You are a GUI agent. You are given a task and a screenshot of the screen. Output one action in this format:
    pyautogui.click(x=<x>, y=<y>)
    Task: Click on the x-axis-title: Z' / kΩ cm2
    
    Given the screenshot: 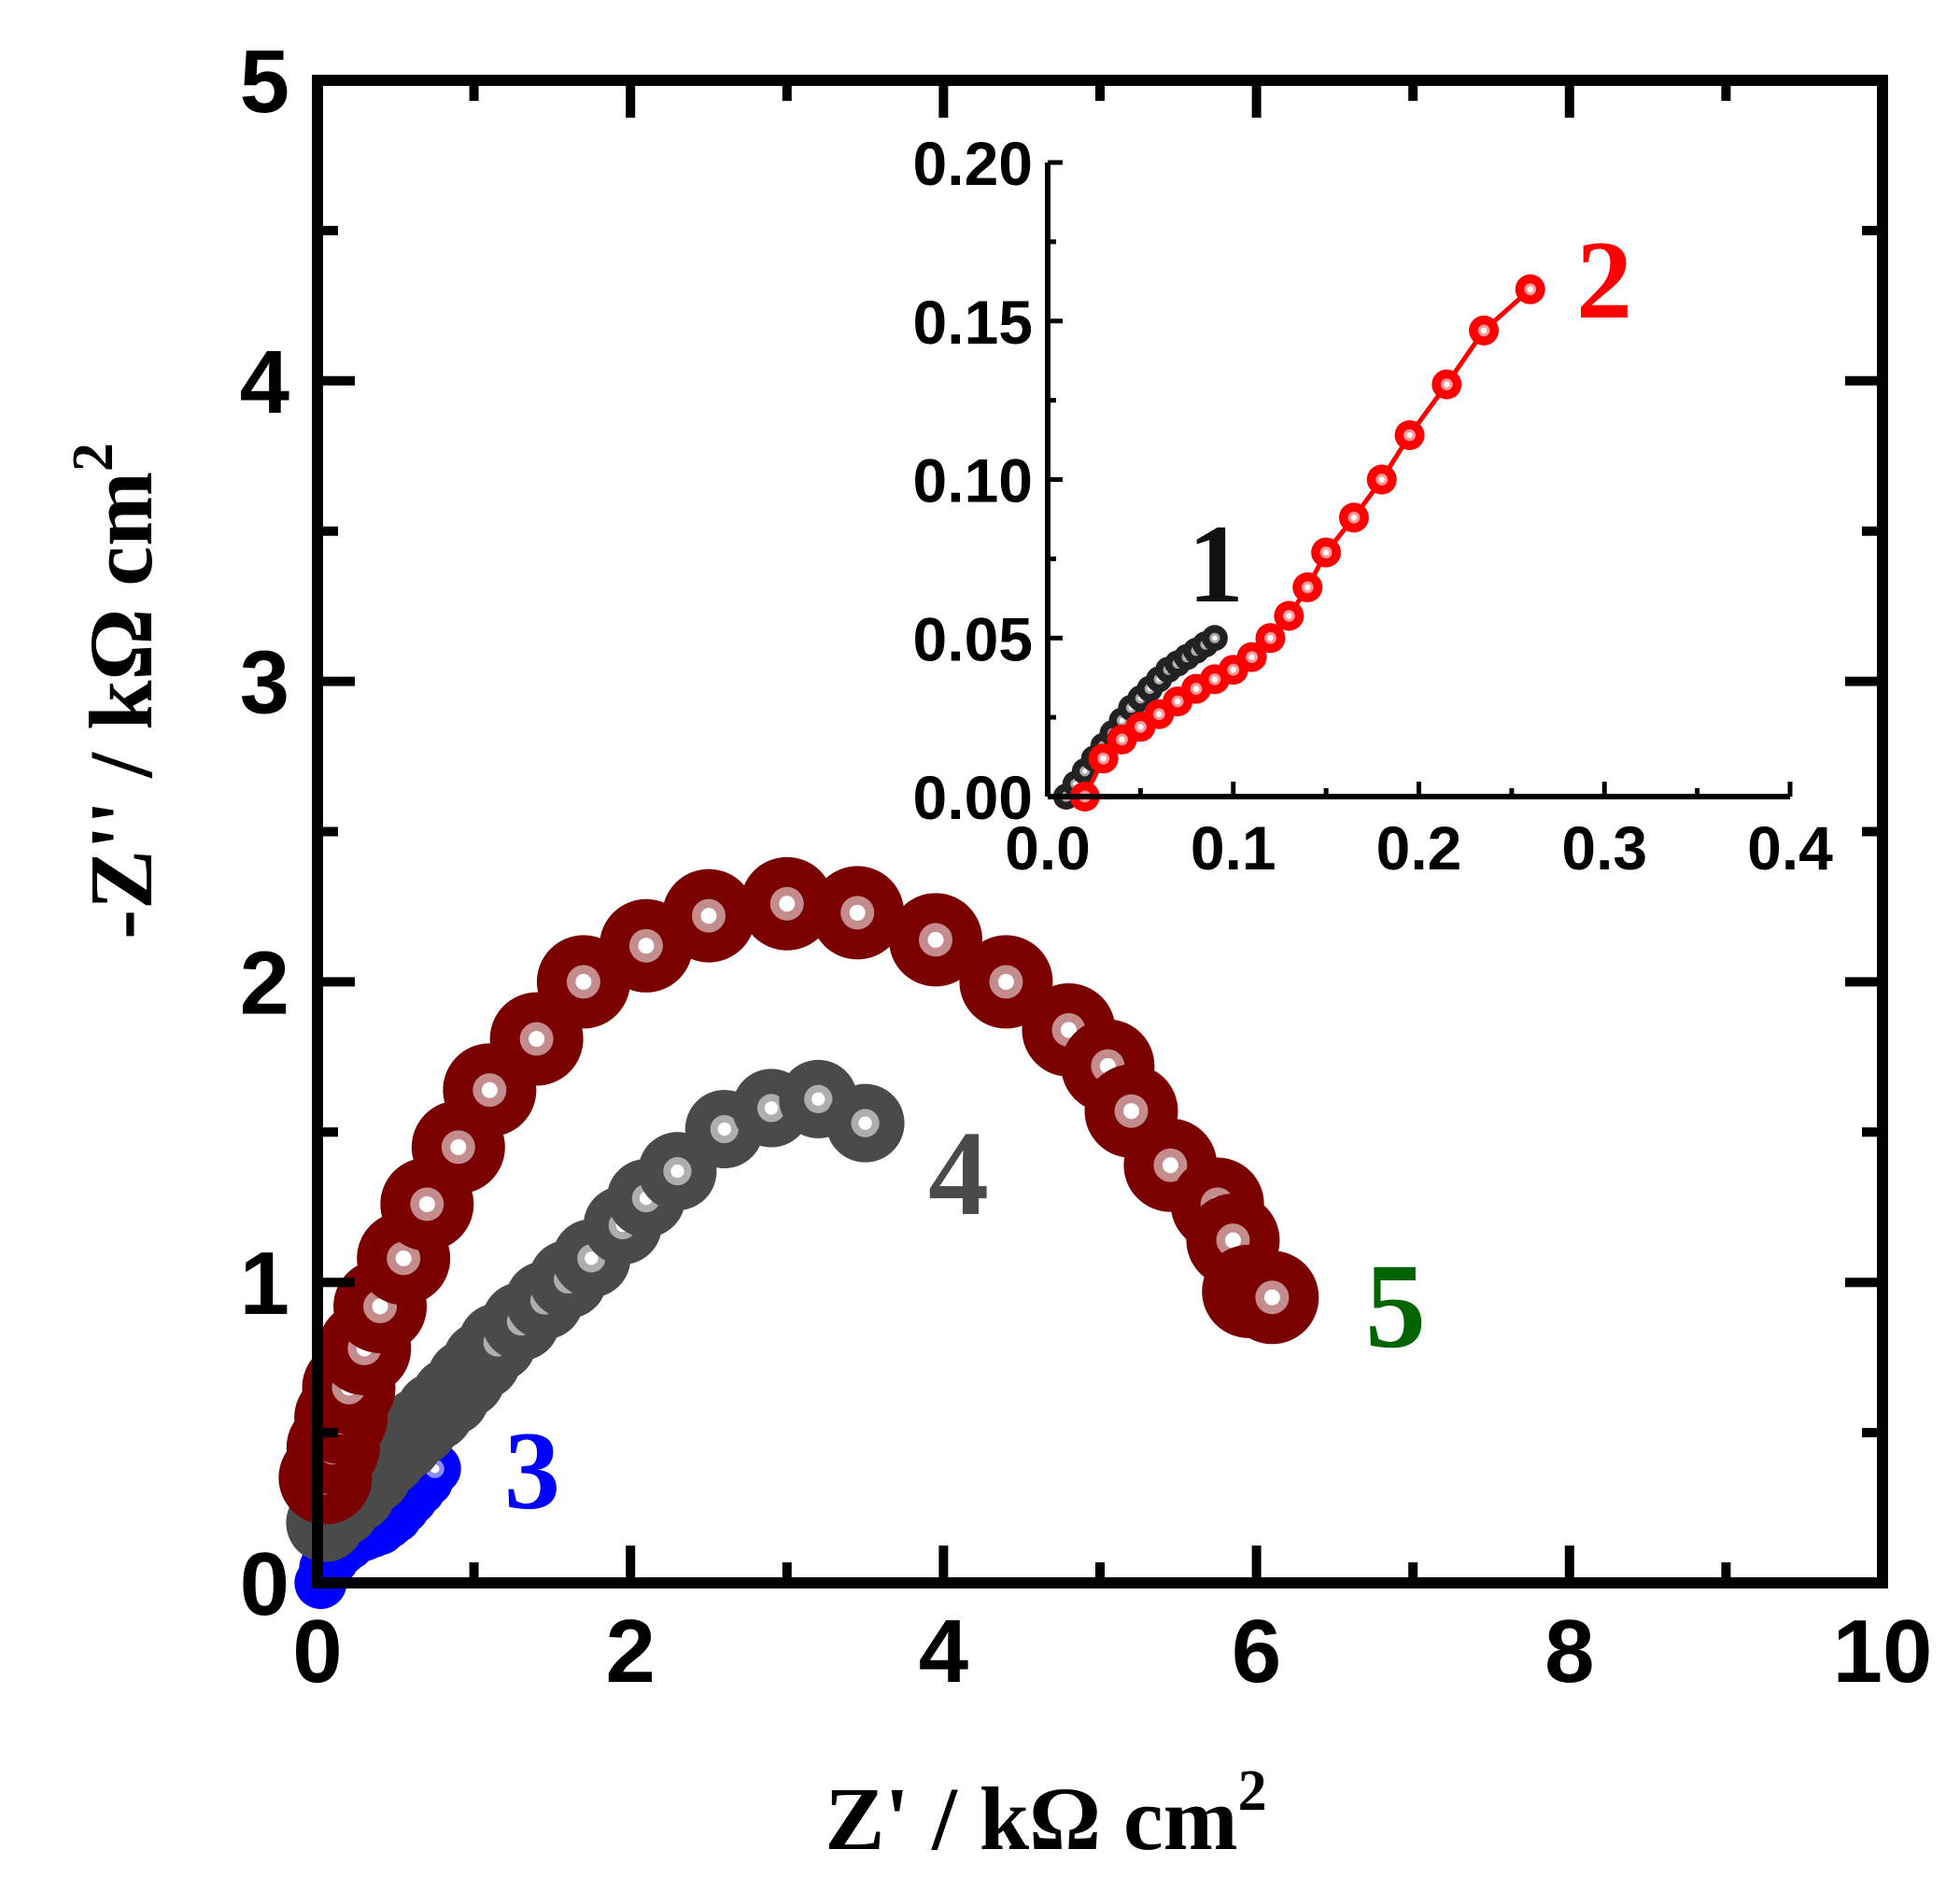 What is the action you would take?
    pyautogui.click(x=1045, y=1814)
    